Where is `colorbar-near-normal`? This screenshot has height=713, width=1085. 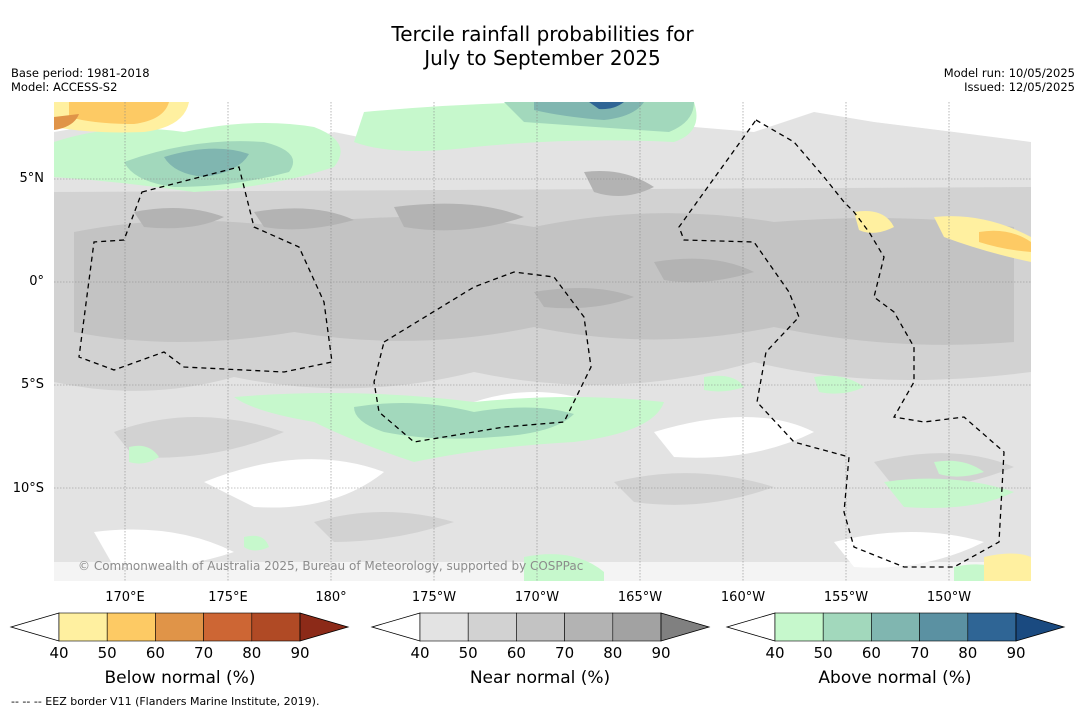 colorbar-near-normal is located at coordinates (540, 627).